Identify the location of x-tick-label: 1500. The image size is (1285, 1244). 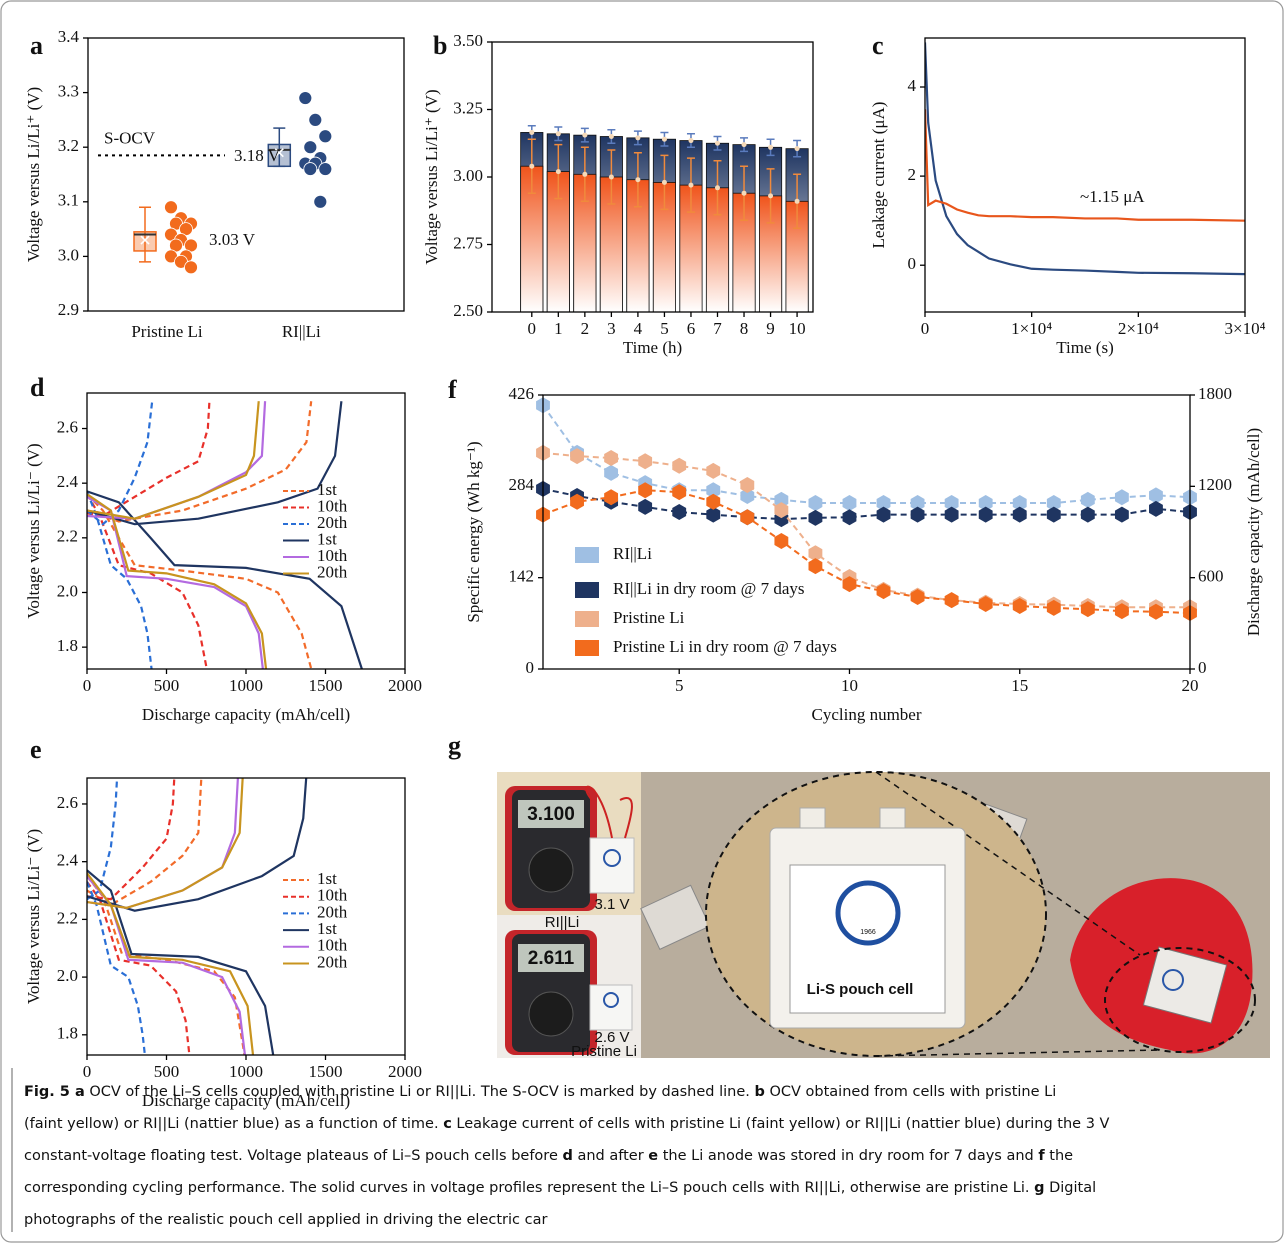
(326, 685).